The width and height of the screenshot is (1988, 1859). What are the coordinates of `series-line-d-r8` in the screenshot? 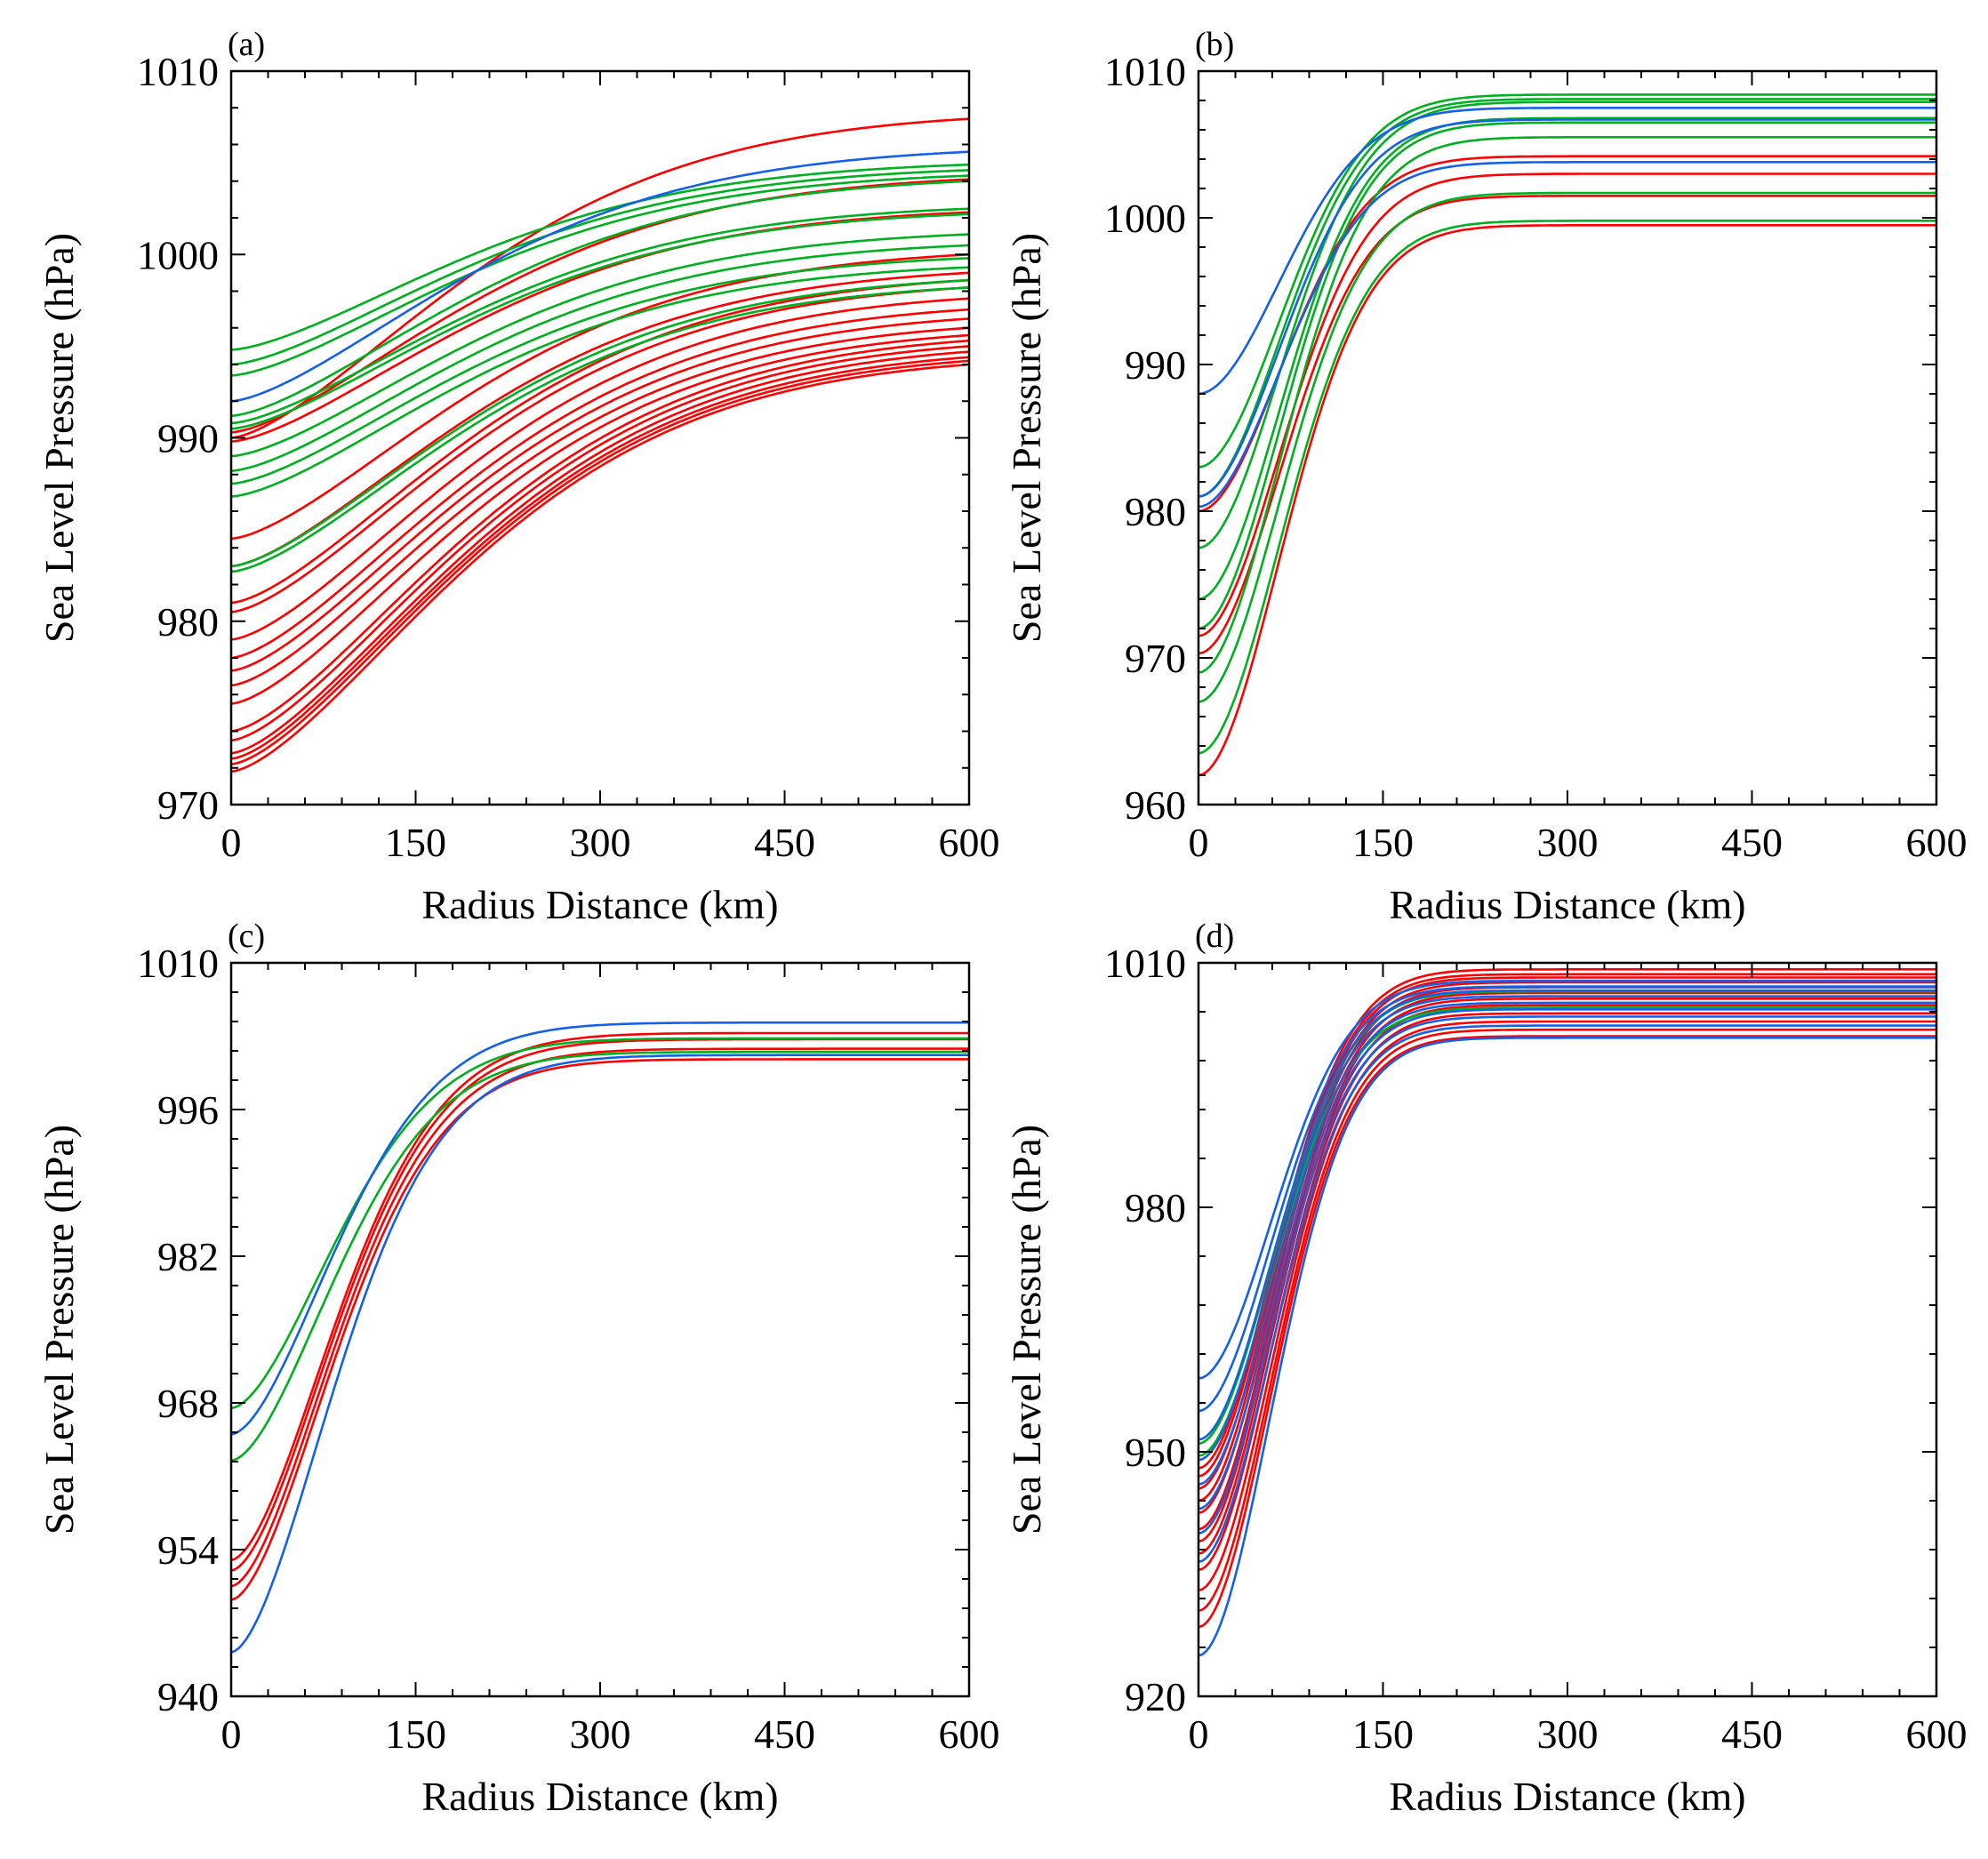 It's located at (1567, 1279).